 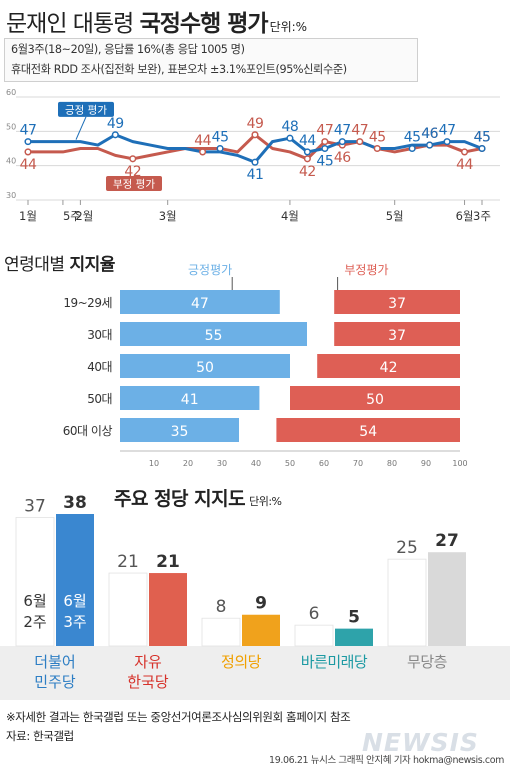 I want to click on x-tick-label: 5주, so click(x=72, y=216).